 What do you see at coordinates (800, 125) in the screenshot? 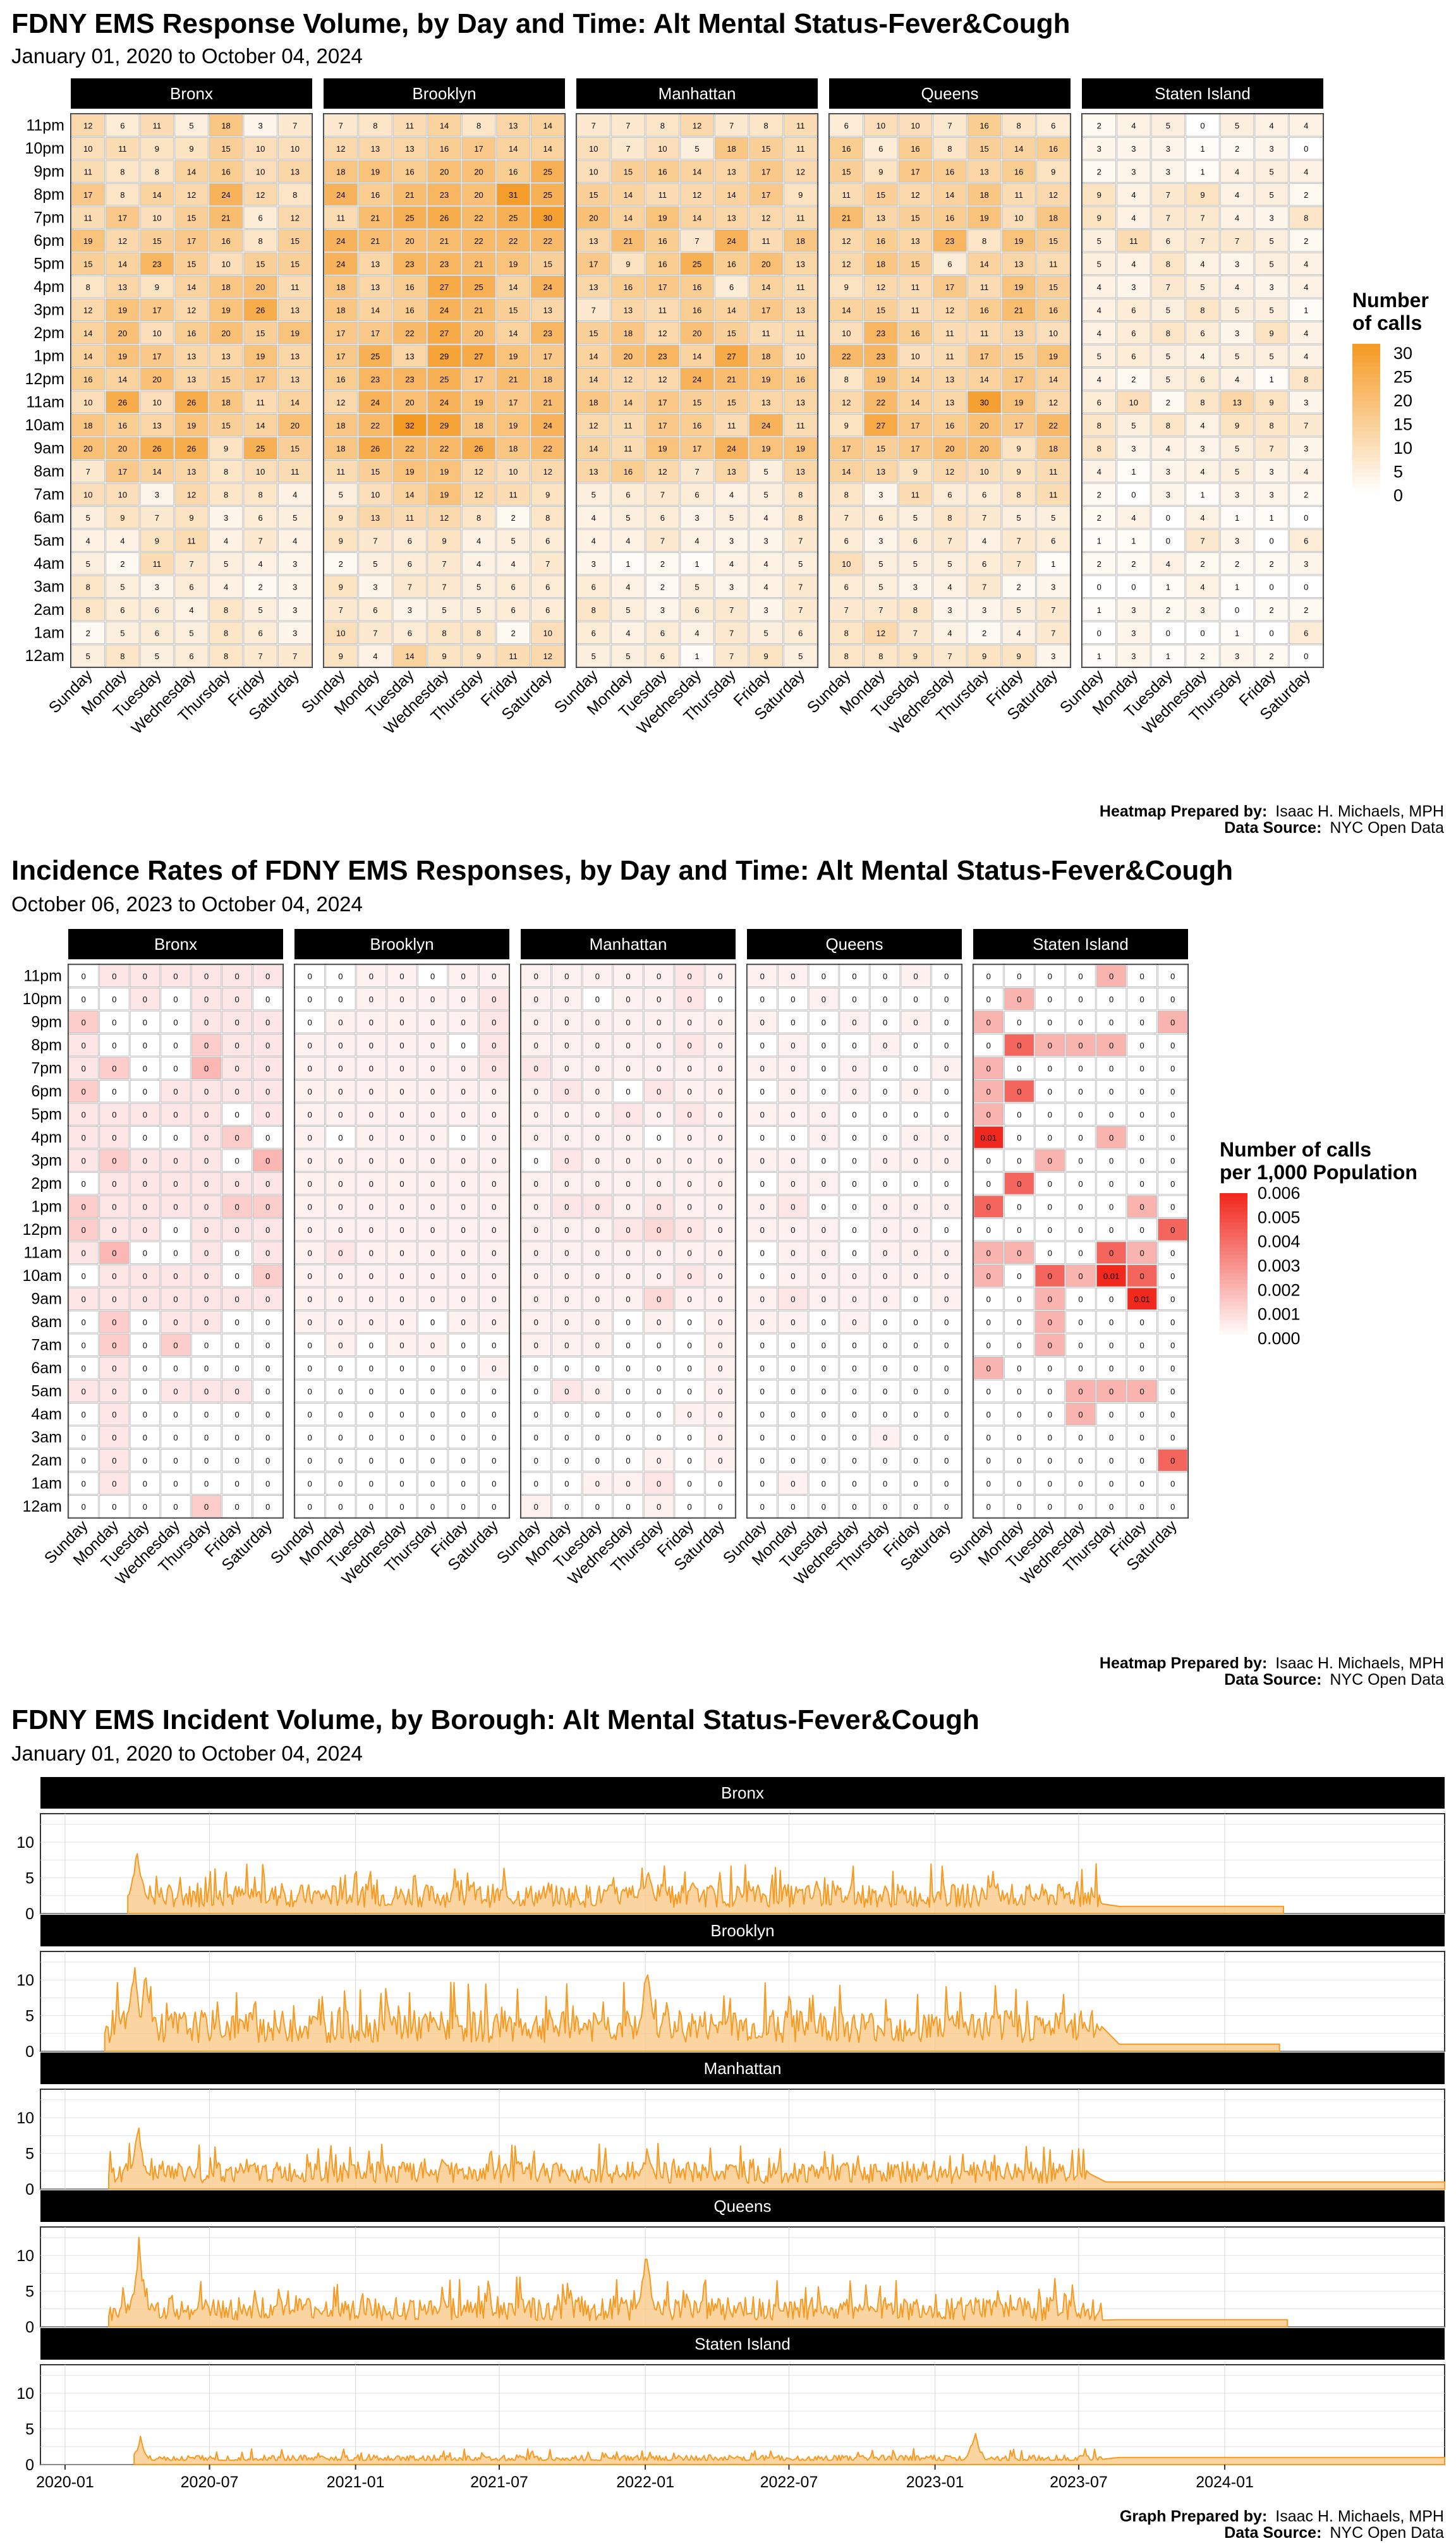
I see `hm1-cell-manhattan-11pm-saturday` at bounding box center [800, 125].